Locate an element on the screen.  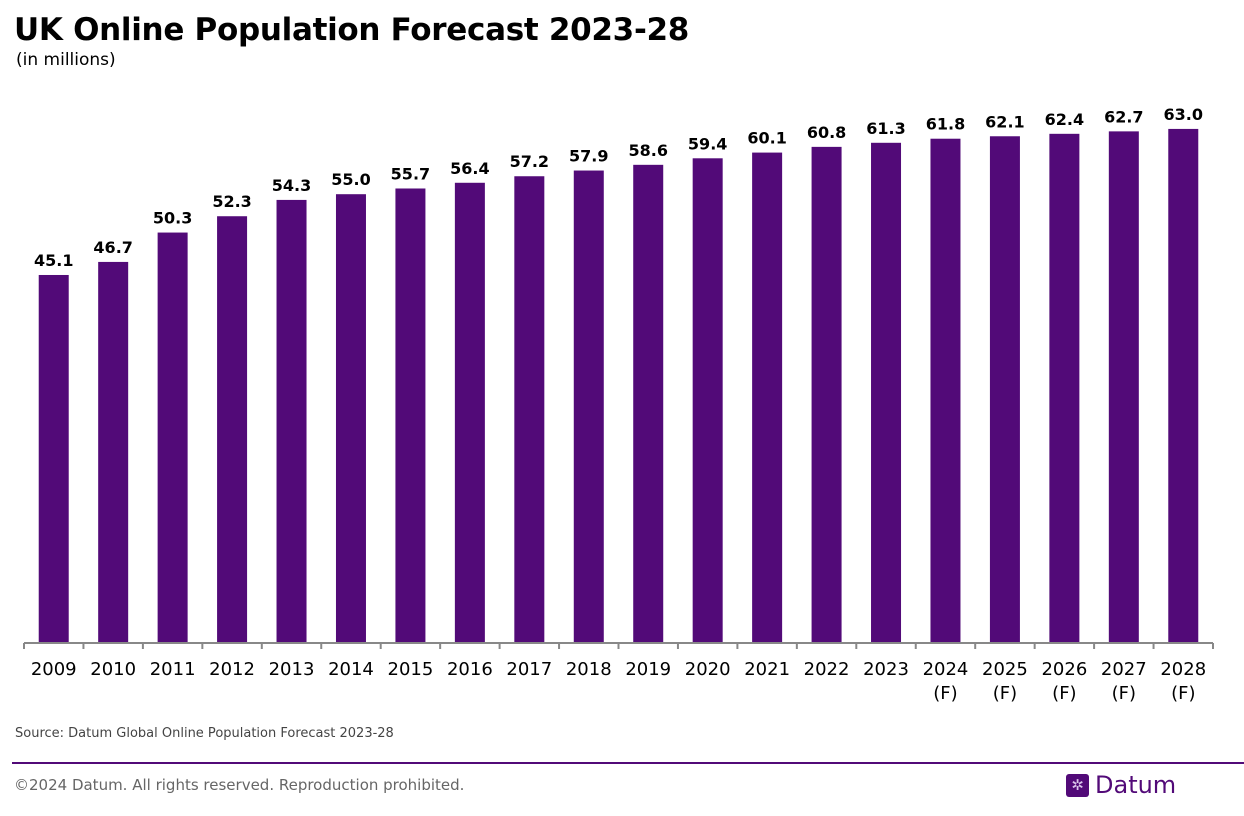
data-label: 58.6 is located at coordinates (647, 150).